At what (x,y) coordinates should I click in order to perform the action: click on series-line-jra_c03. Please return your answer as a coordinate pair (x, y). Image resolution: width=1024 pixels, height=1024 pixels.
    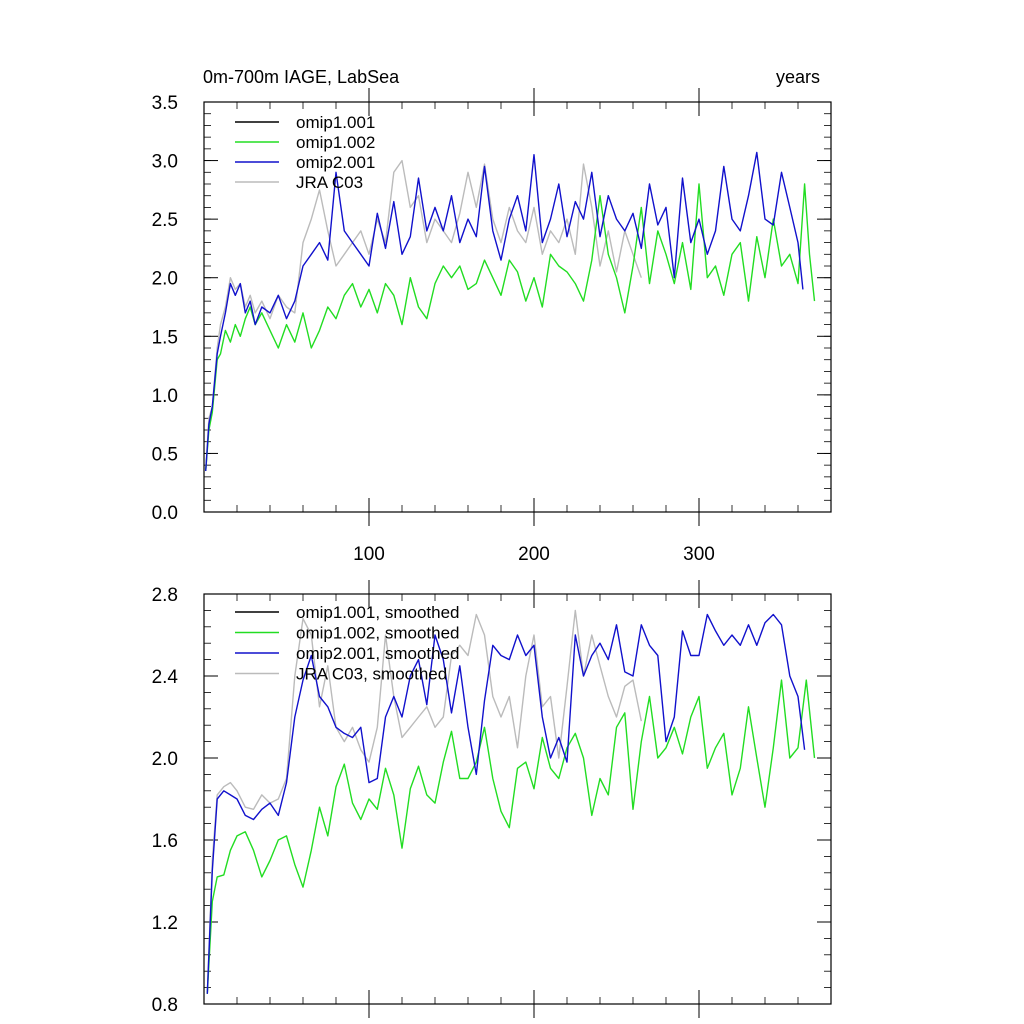
    Looking at the image, I should click on (423, 315).